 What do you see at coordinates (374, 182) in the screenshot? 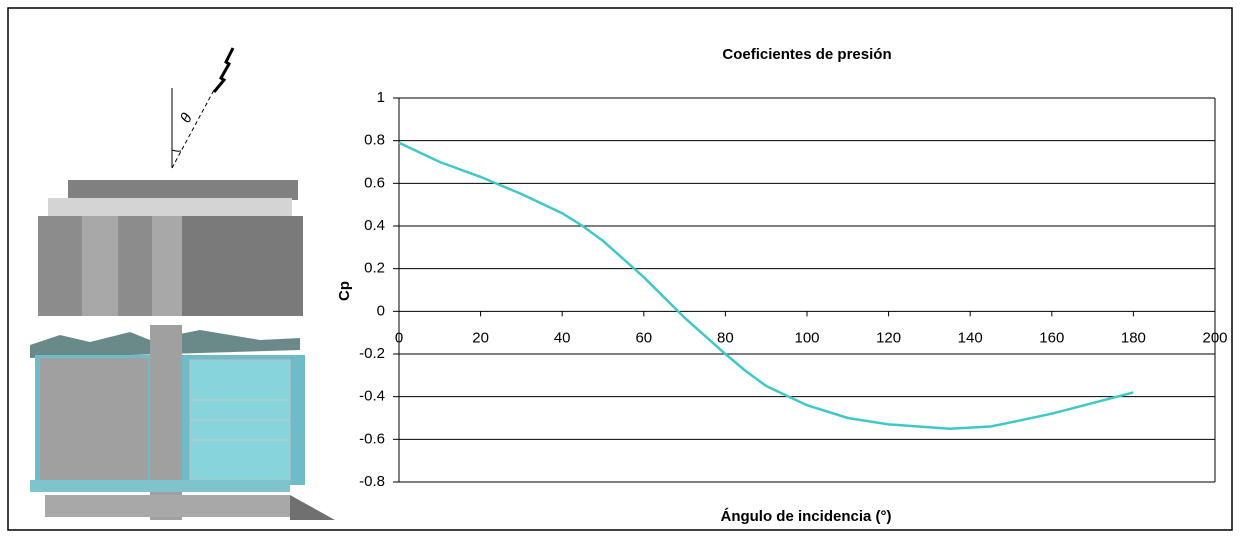
I see `y-tick-label: 0.6` at bounding box center [374, 182].